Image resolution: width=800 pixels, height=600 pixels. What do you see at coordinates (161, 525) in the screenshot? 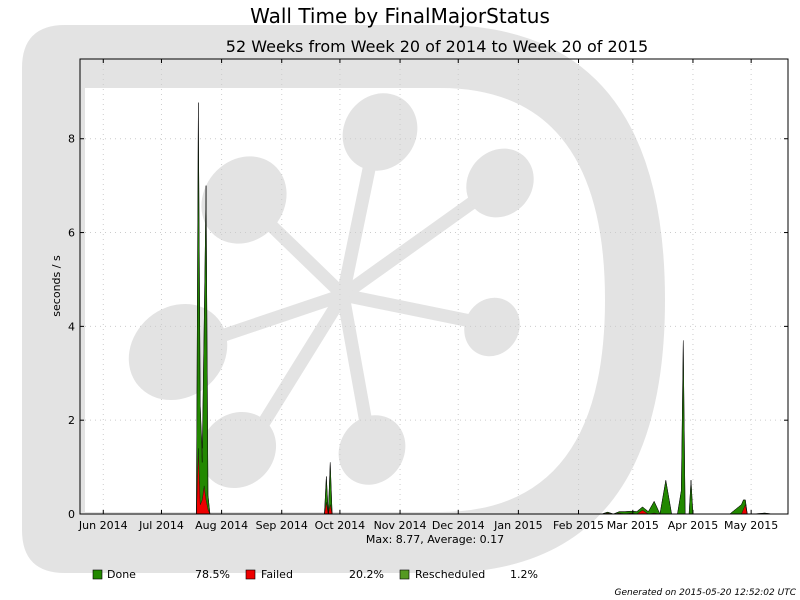
I see `x-tick-label: Jul 2014` at bounding box center [161, 525].